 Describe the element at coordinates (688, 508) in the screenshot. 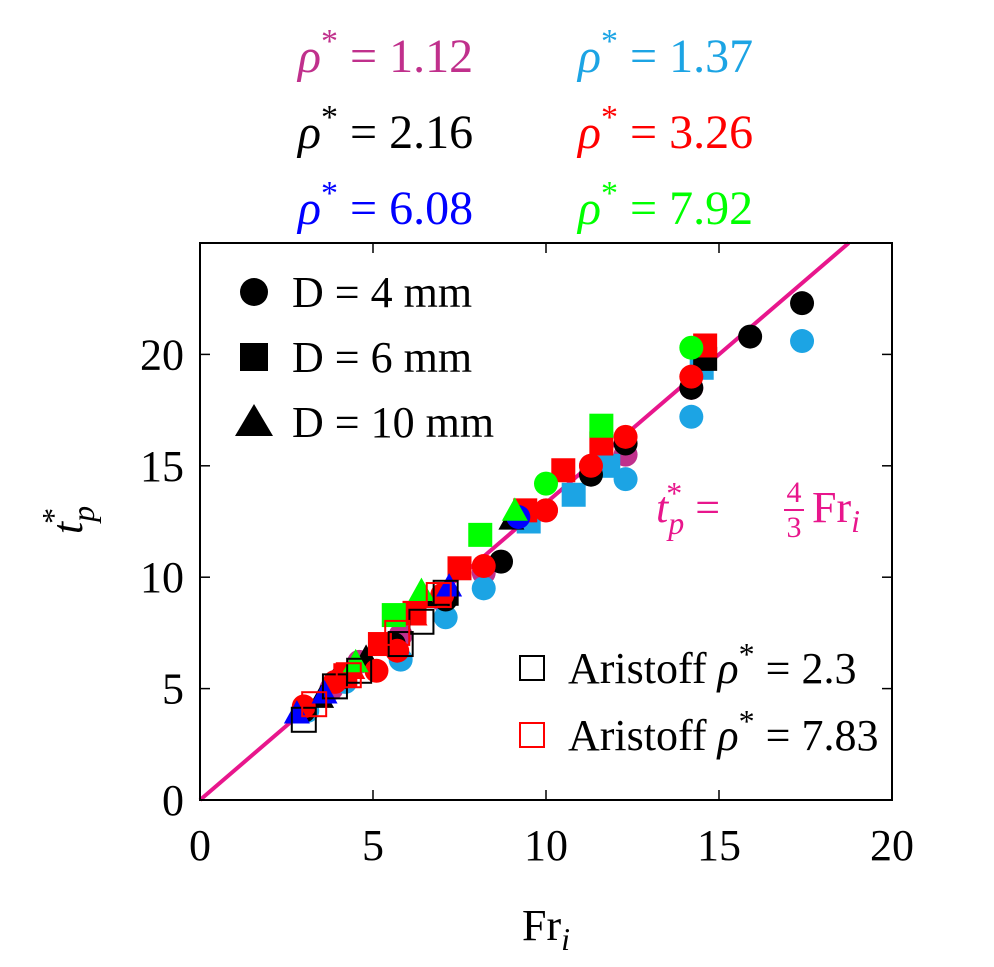

I see `fit-label-text: t* p =` at that location.